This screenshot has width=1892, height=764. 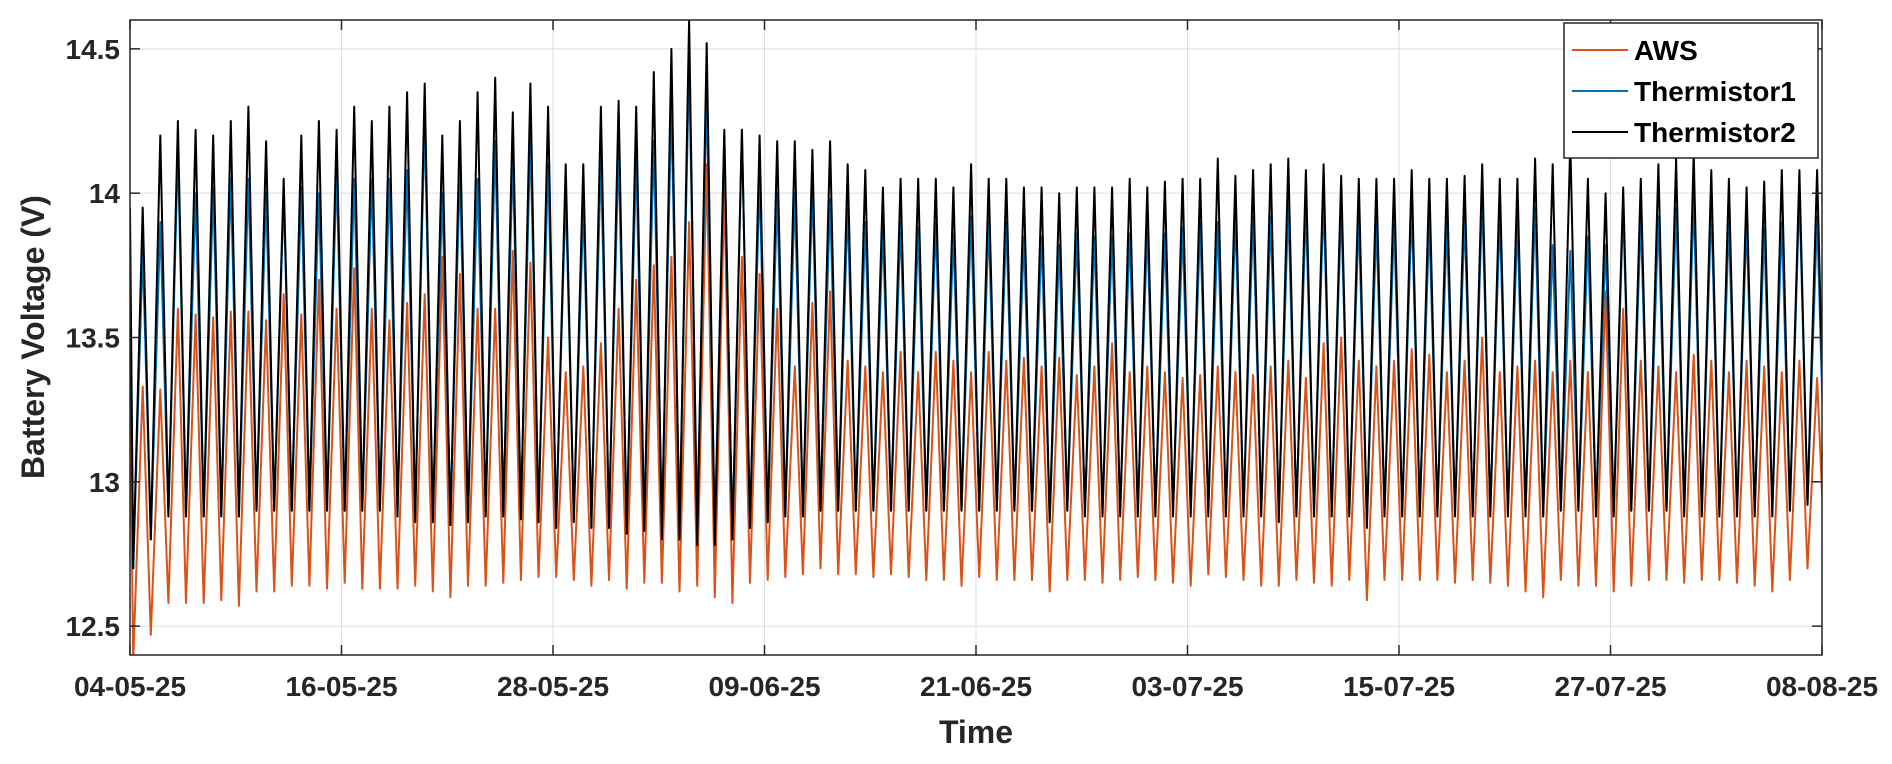 I want to click on x-tick-label: 28-05-25, so click(x=553, y=686).